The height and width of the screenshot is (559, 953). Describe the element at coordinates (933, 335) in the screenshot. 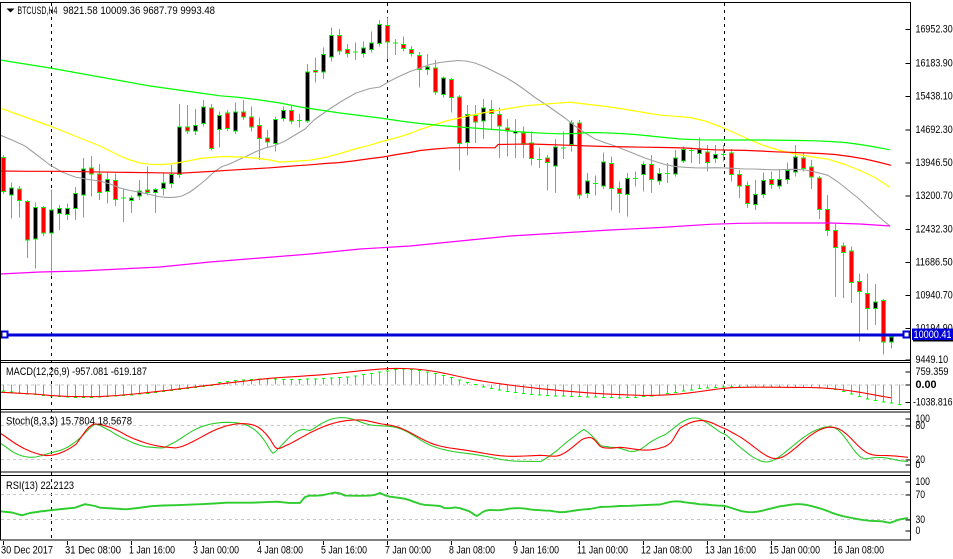

I see `svg-text: 10000.41` at that location.